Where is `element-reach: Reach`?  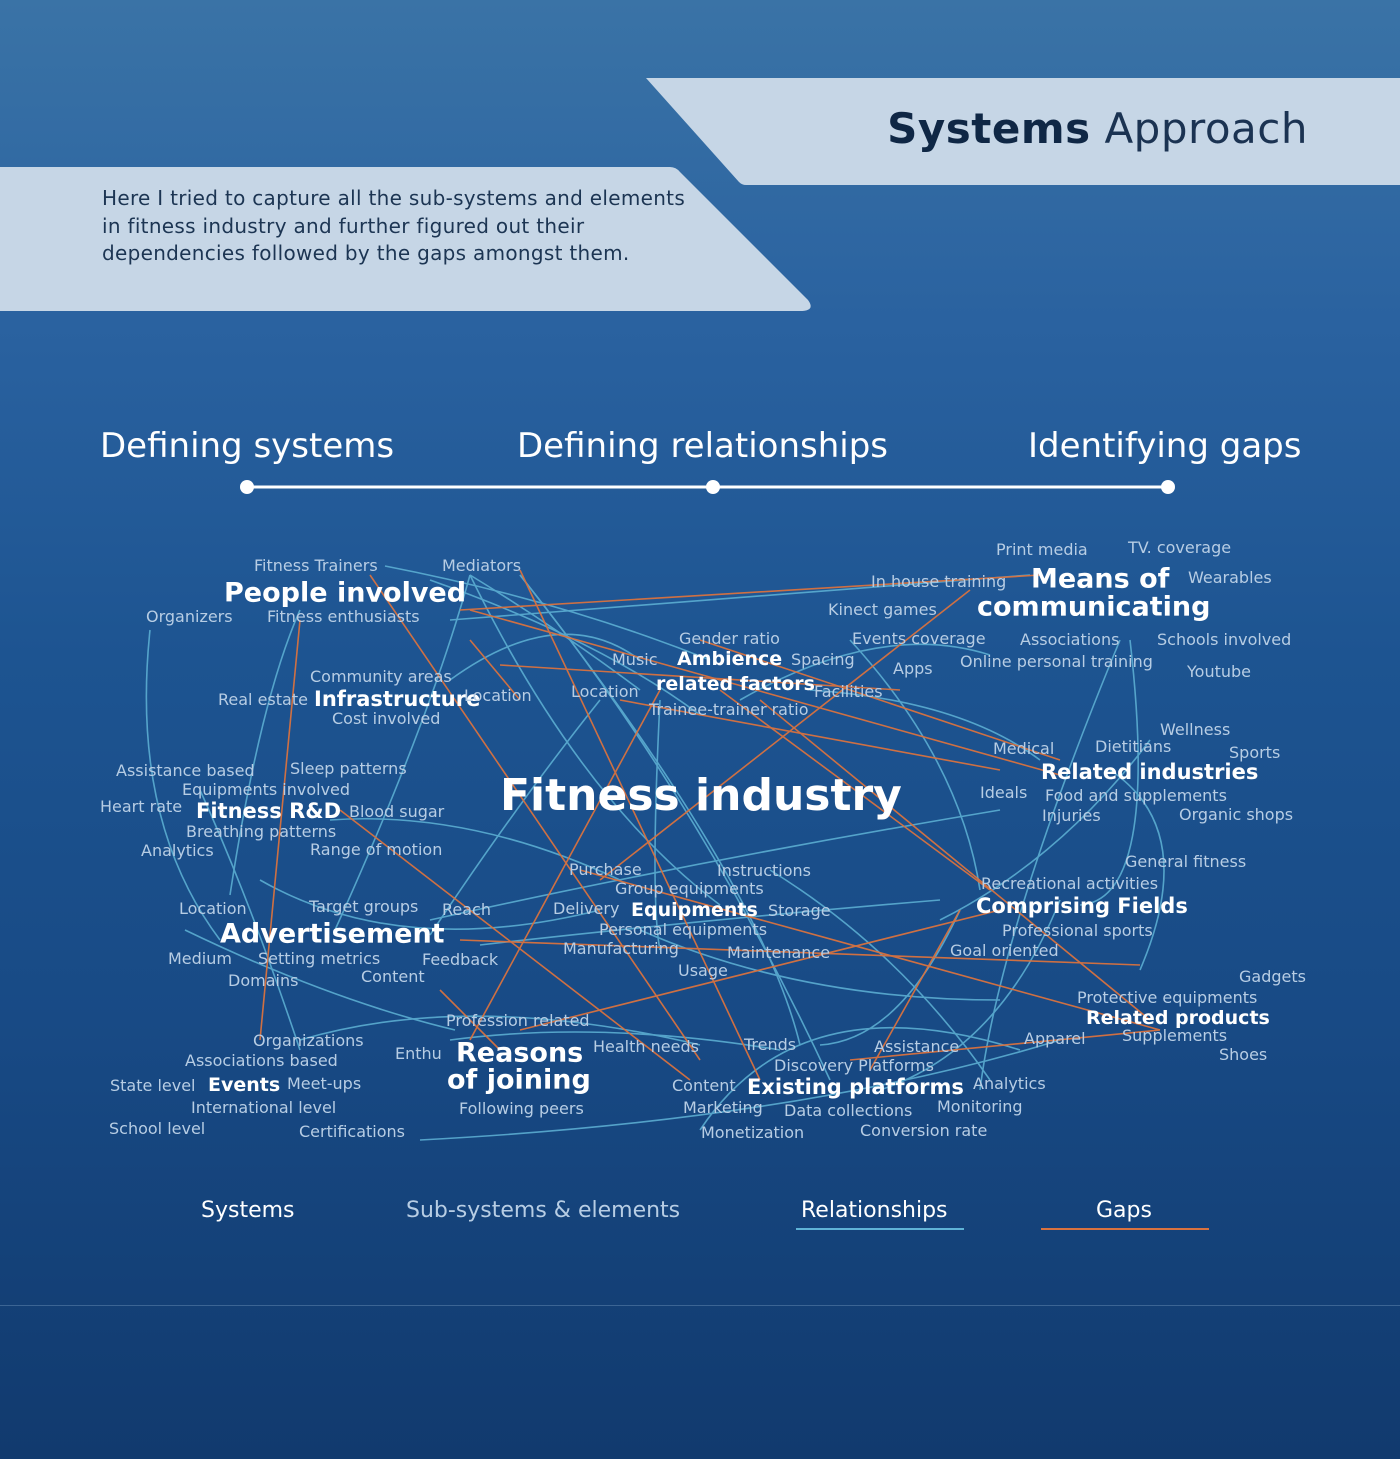
element-reach: Reach is located at coordinates (466, 909).